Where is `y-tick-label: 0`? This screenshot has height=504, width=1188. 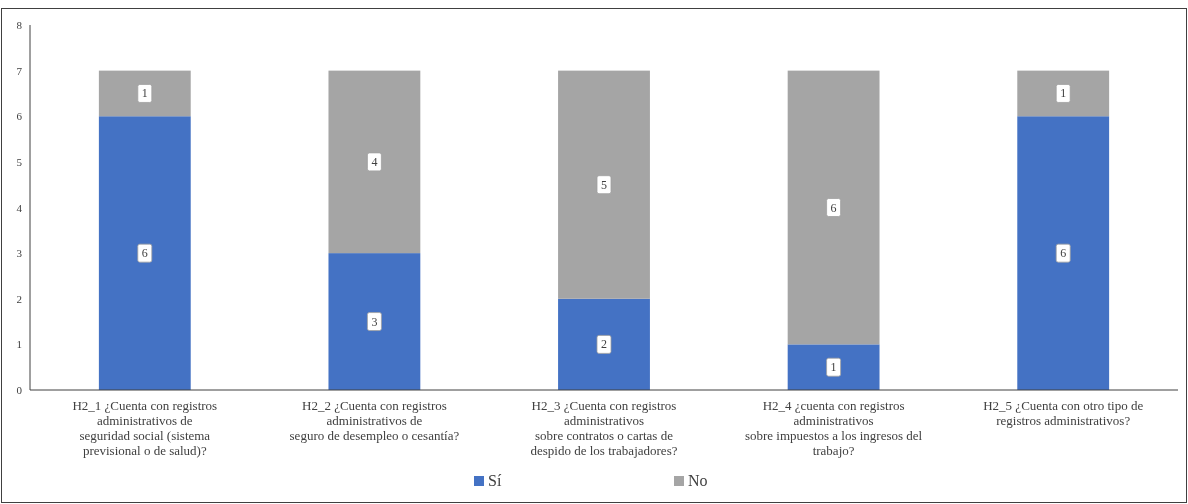 y-tick-label: 0 is located at coordinates (19, 390).